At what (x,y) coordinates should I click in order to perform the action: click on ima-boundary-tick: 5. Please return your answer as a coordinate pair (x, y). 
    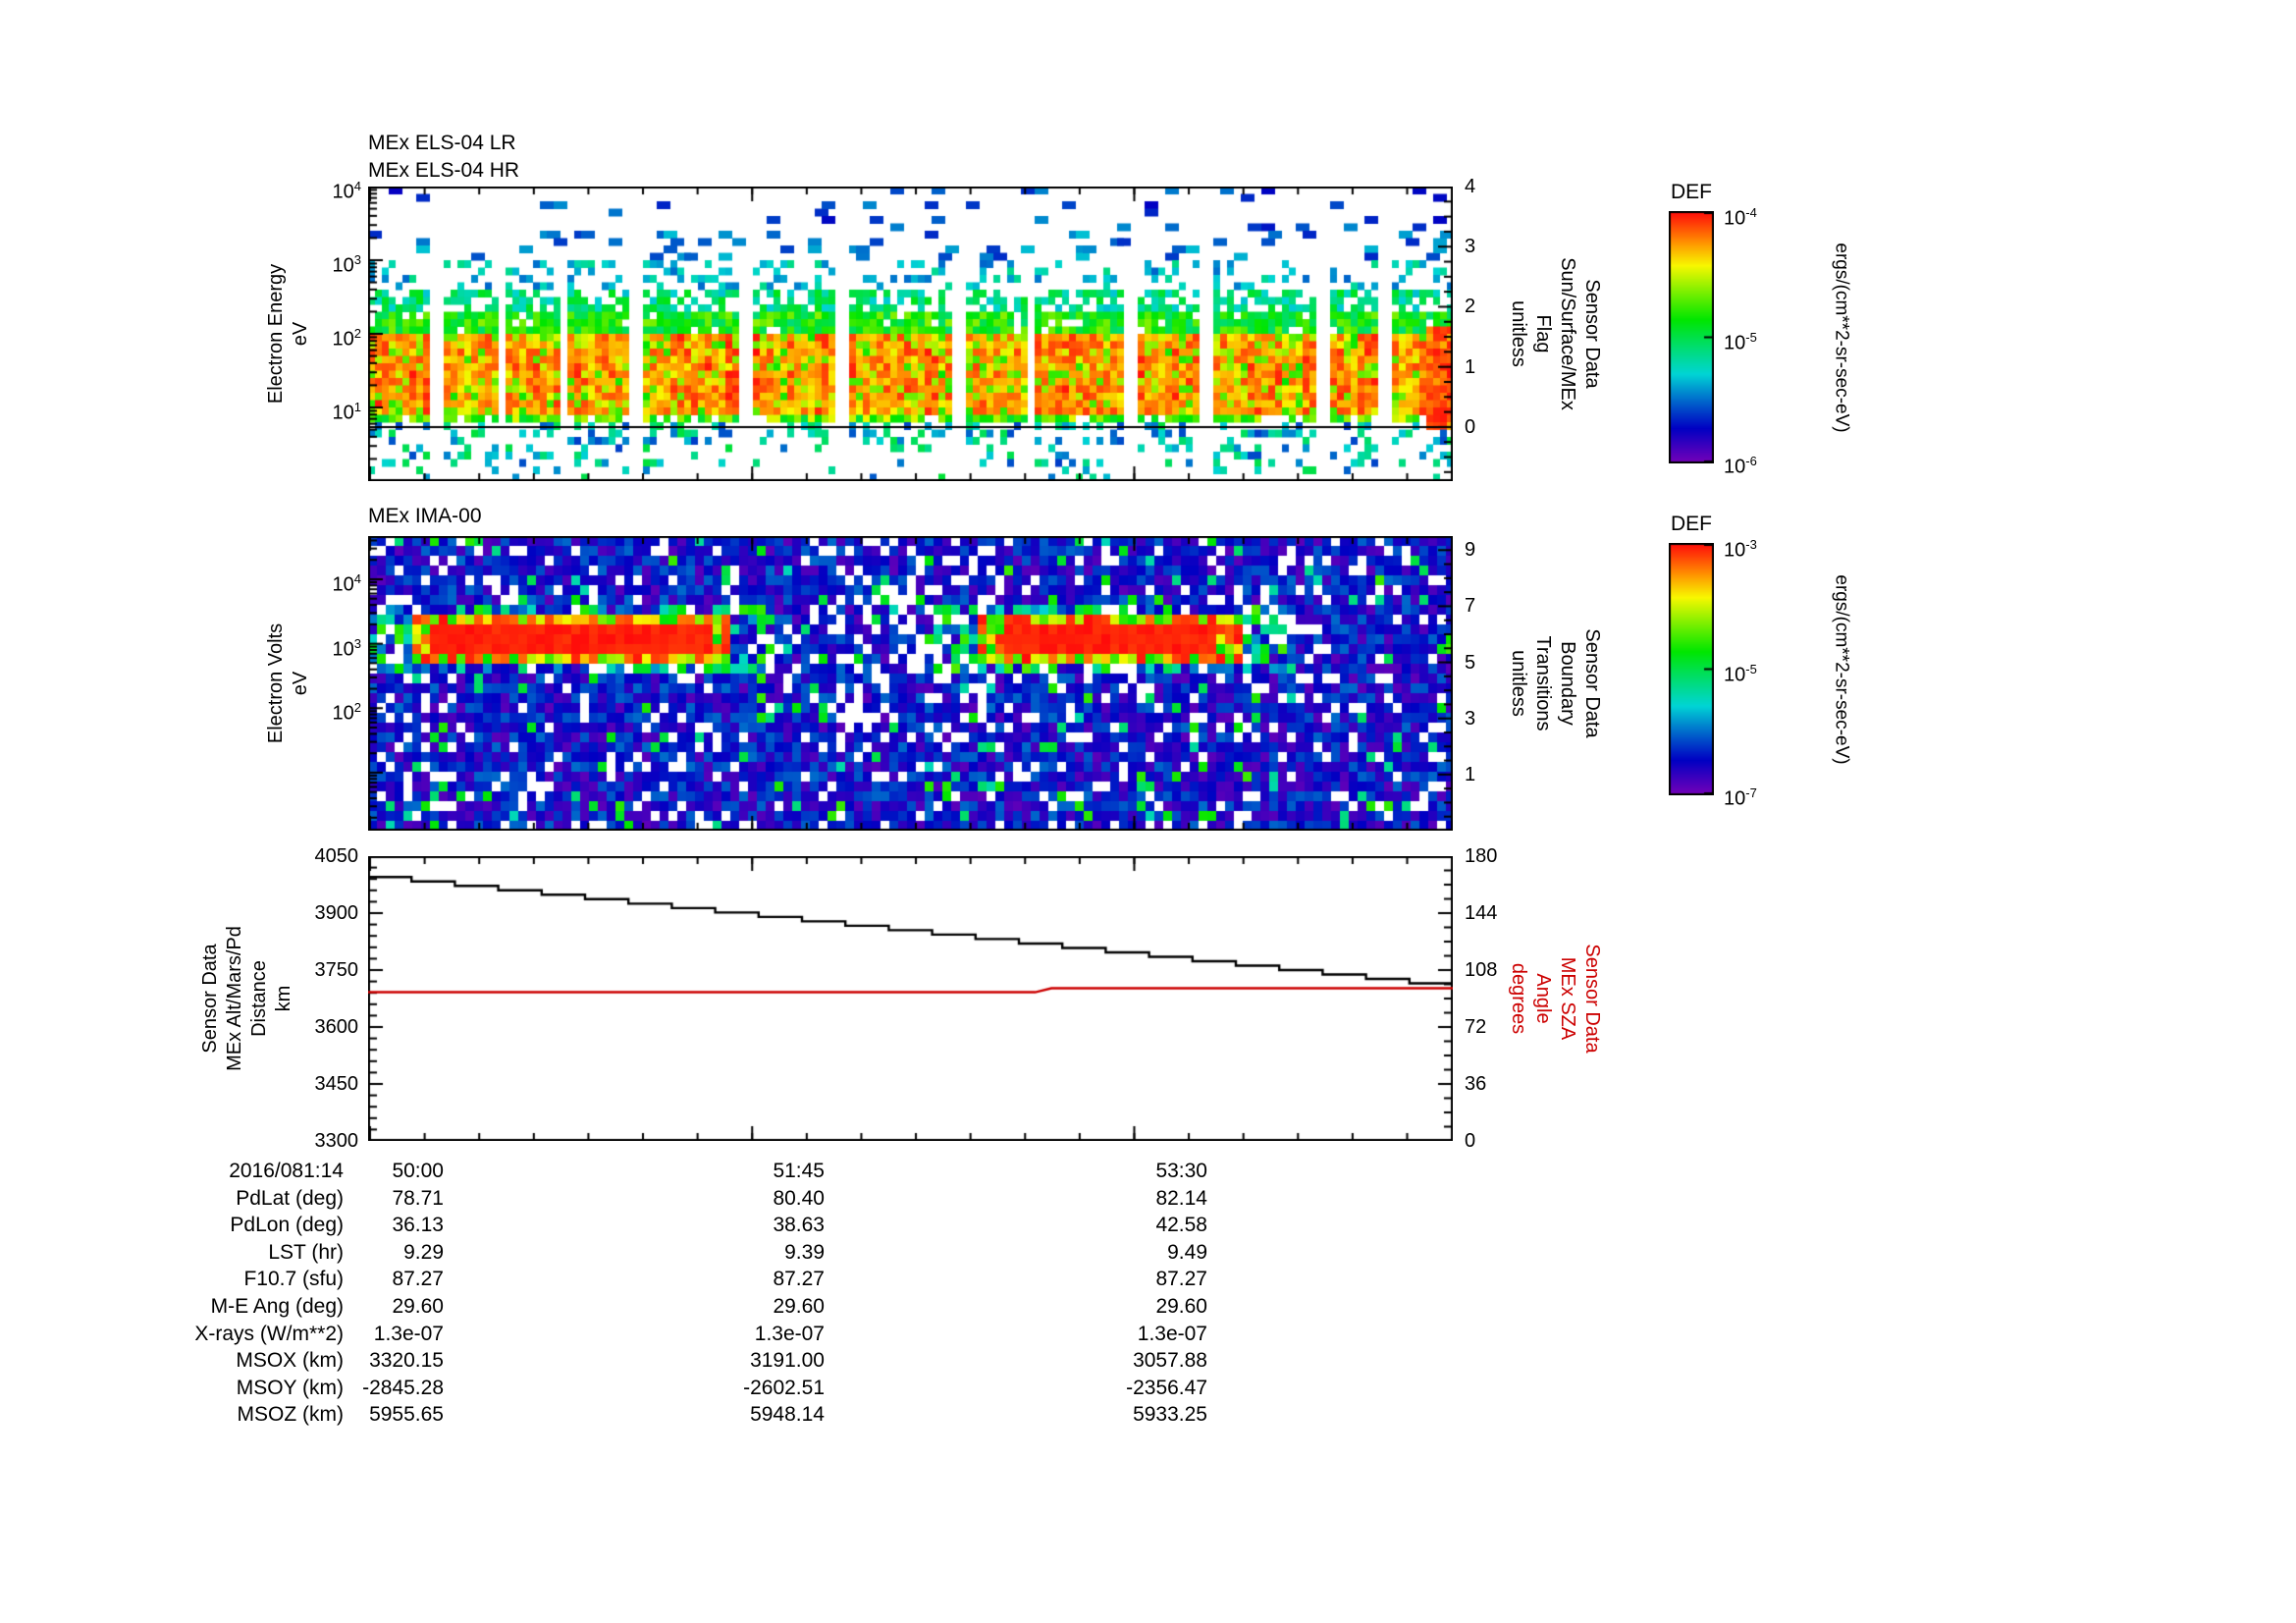
    Looking at the image, I should click on (1470, 662).